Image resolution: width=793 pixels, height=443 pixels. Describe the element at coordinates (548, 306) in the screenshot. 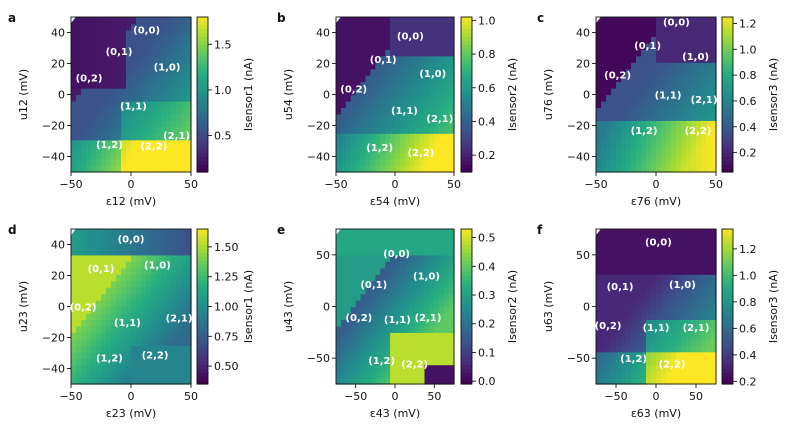

I see `y-axis-label: u63 (mV)` at that location.